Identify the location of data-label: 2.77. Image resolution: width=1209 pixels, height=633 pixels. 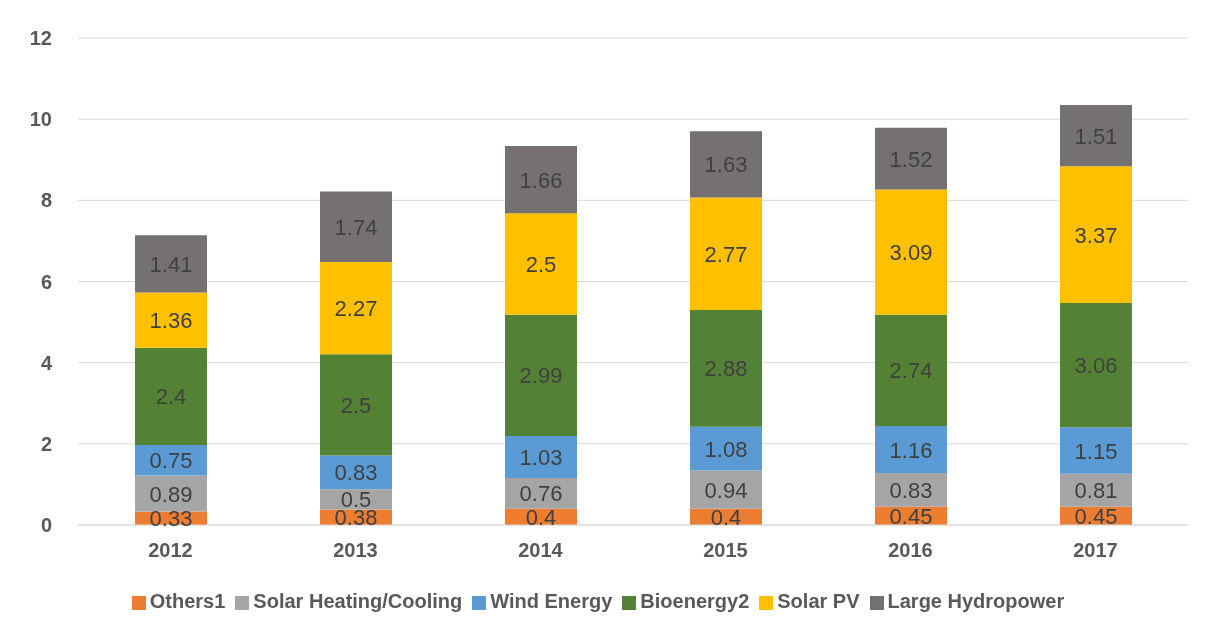
(726, 254).